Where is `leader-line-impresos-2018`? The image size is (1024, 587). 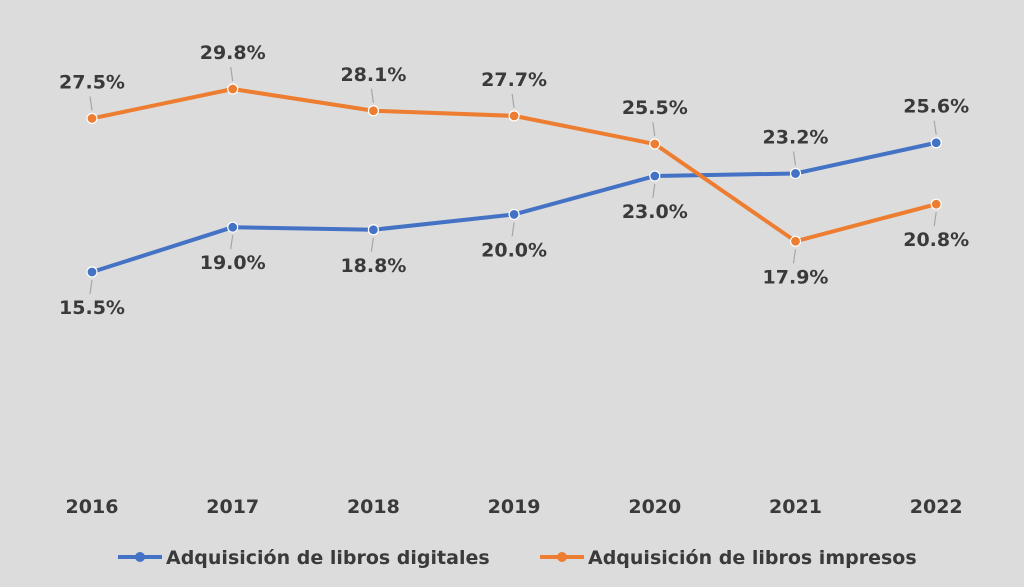
leader-line-impresos-2018 is located at coordinates (372, 95).